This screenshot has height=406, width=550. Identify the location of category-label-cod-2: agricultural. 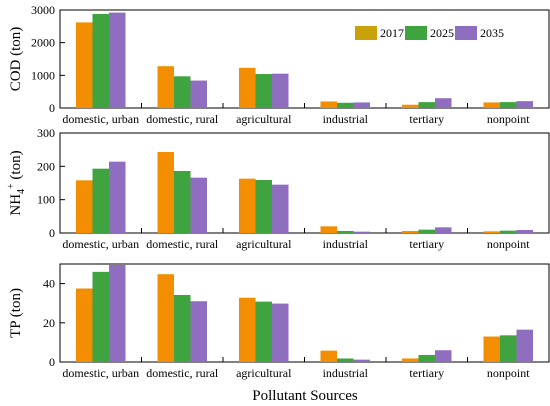
(264, 119).